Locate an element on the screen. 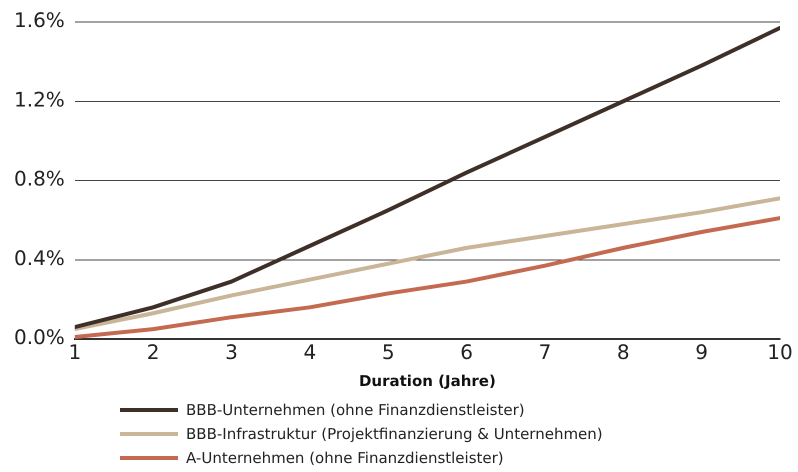 The width and height of the screenshot is (798, 472). legend-label: BBB-Unternehmen (ohne Finanzdienstleister) is located at coordinates (355, 410).